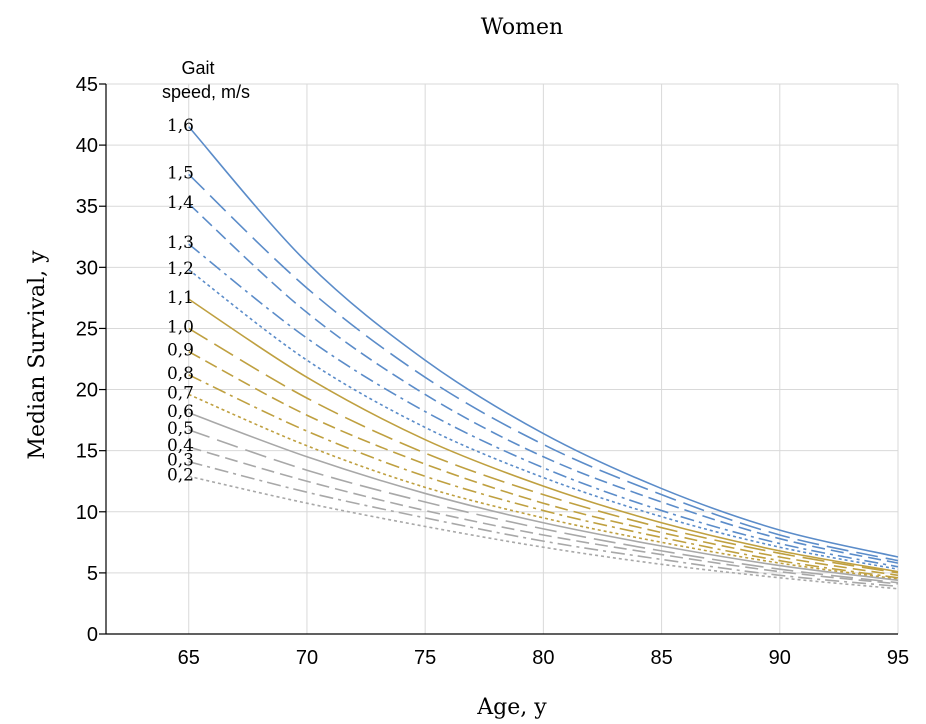 This screenshot has height=724, width=926. I want to click on x-tick-label: 95, so click(898, 658).